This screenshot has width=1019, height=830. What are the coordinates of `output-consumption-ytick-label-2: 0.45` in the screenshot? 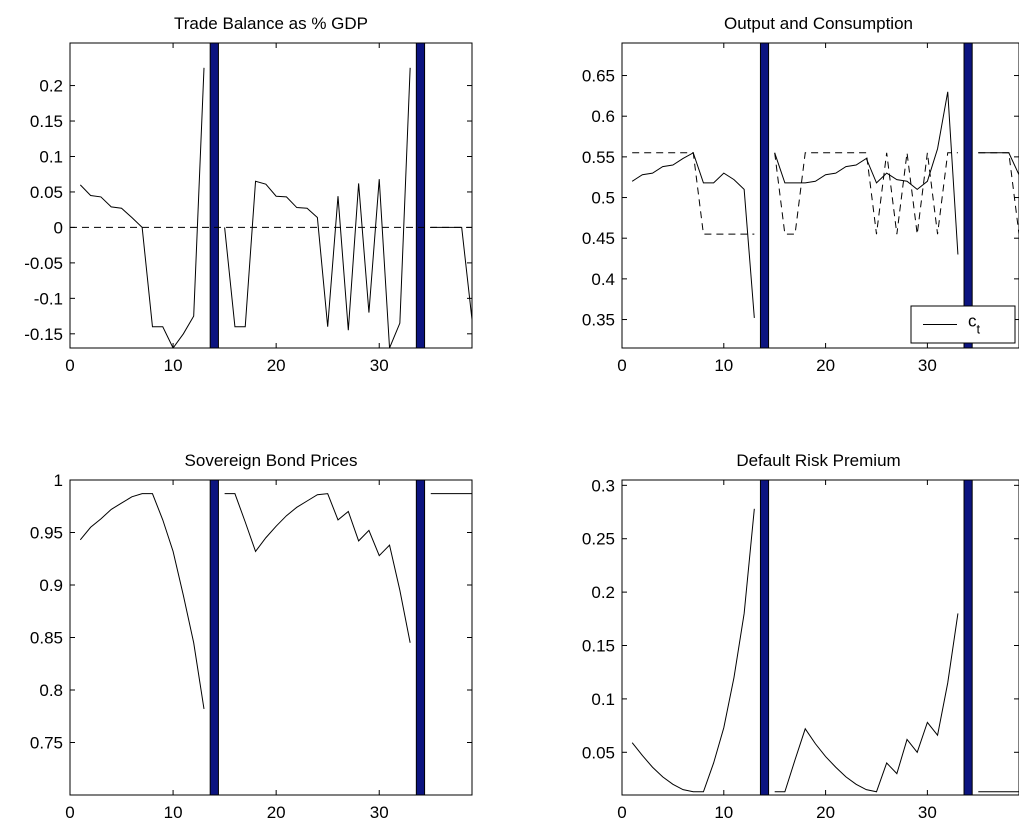 It's located at (598, 238).